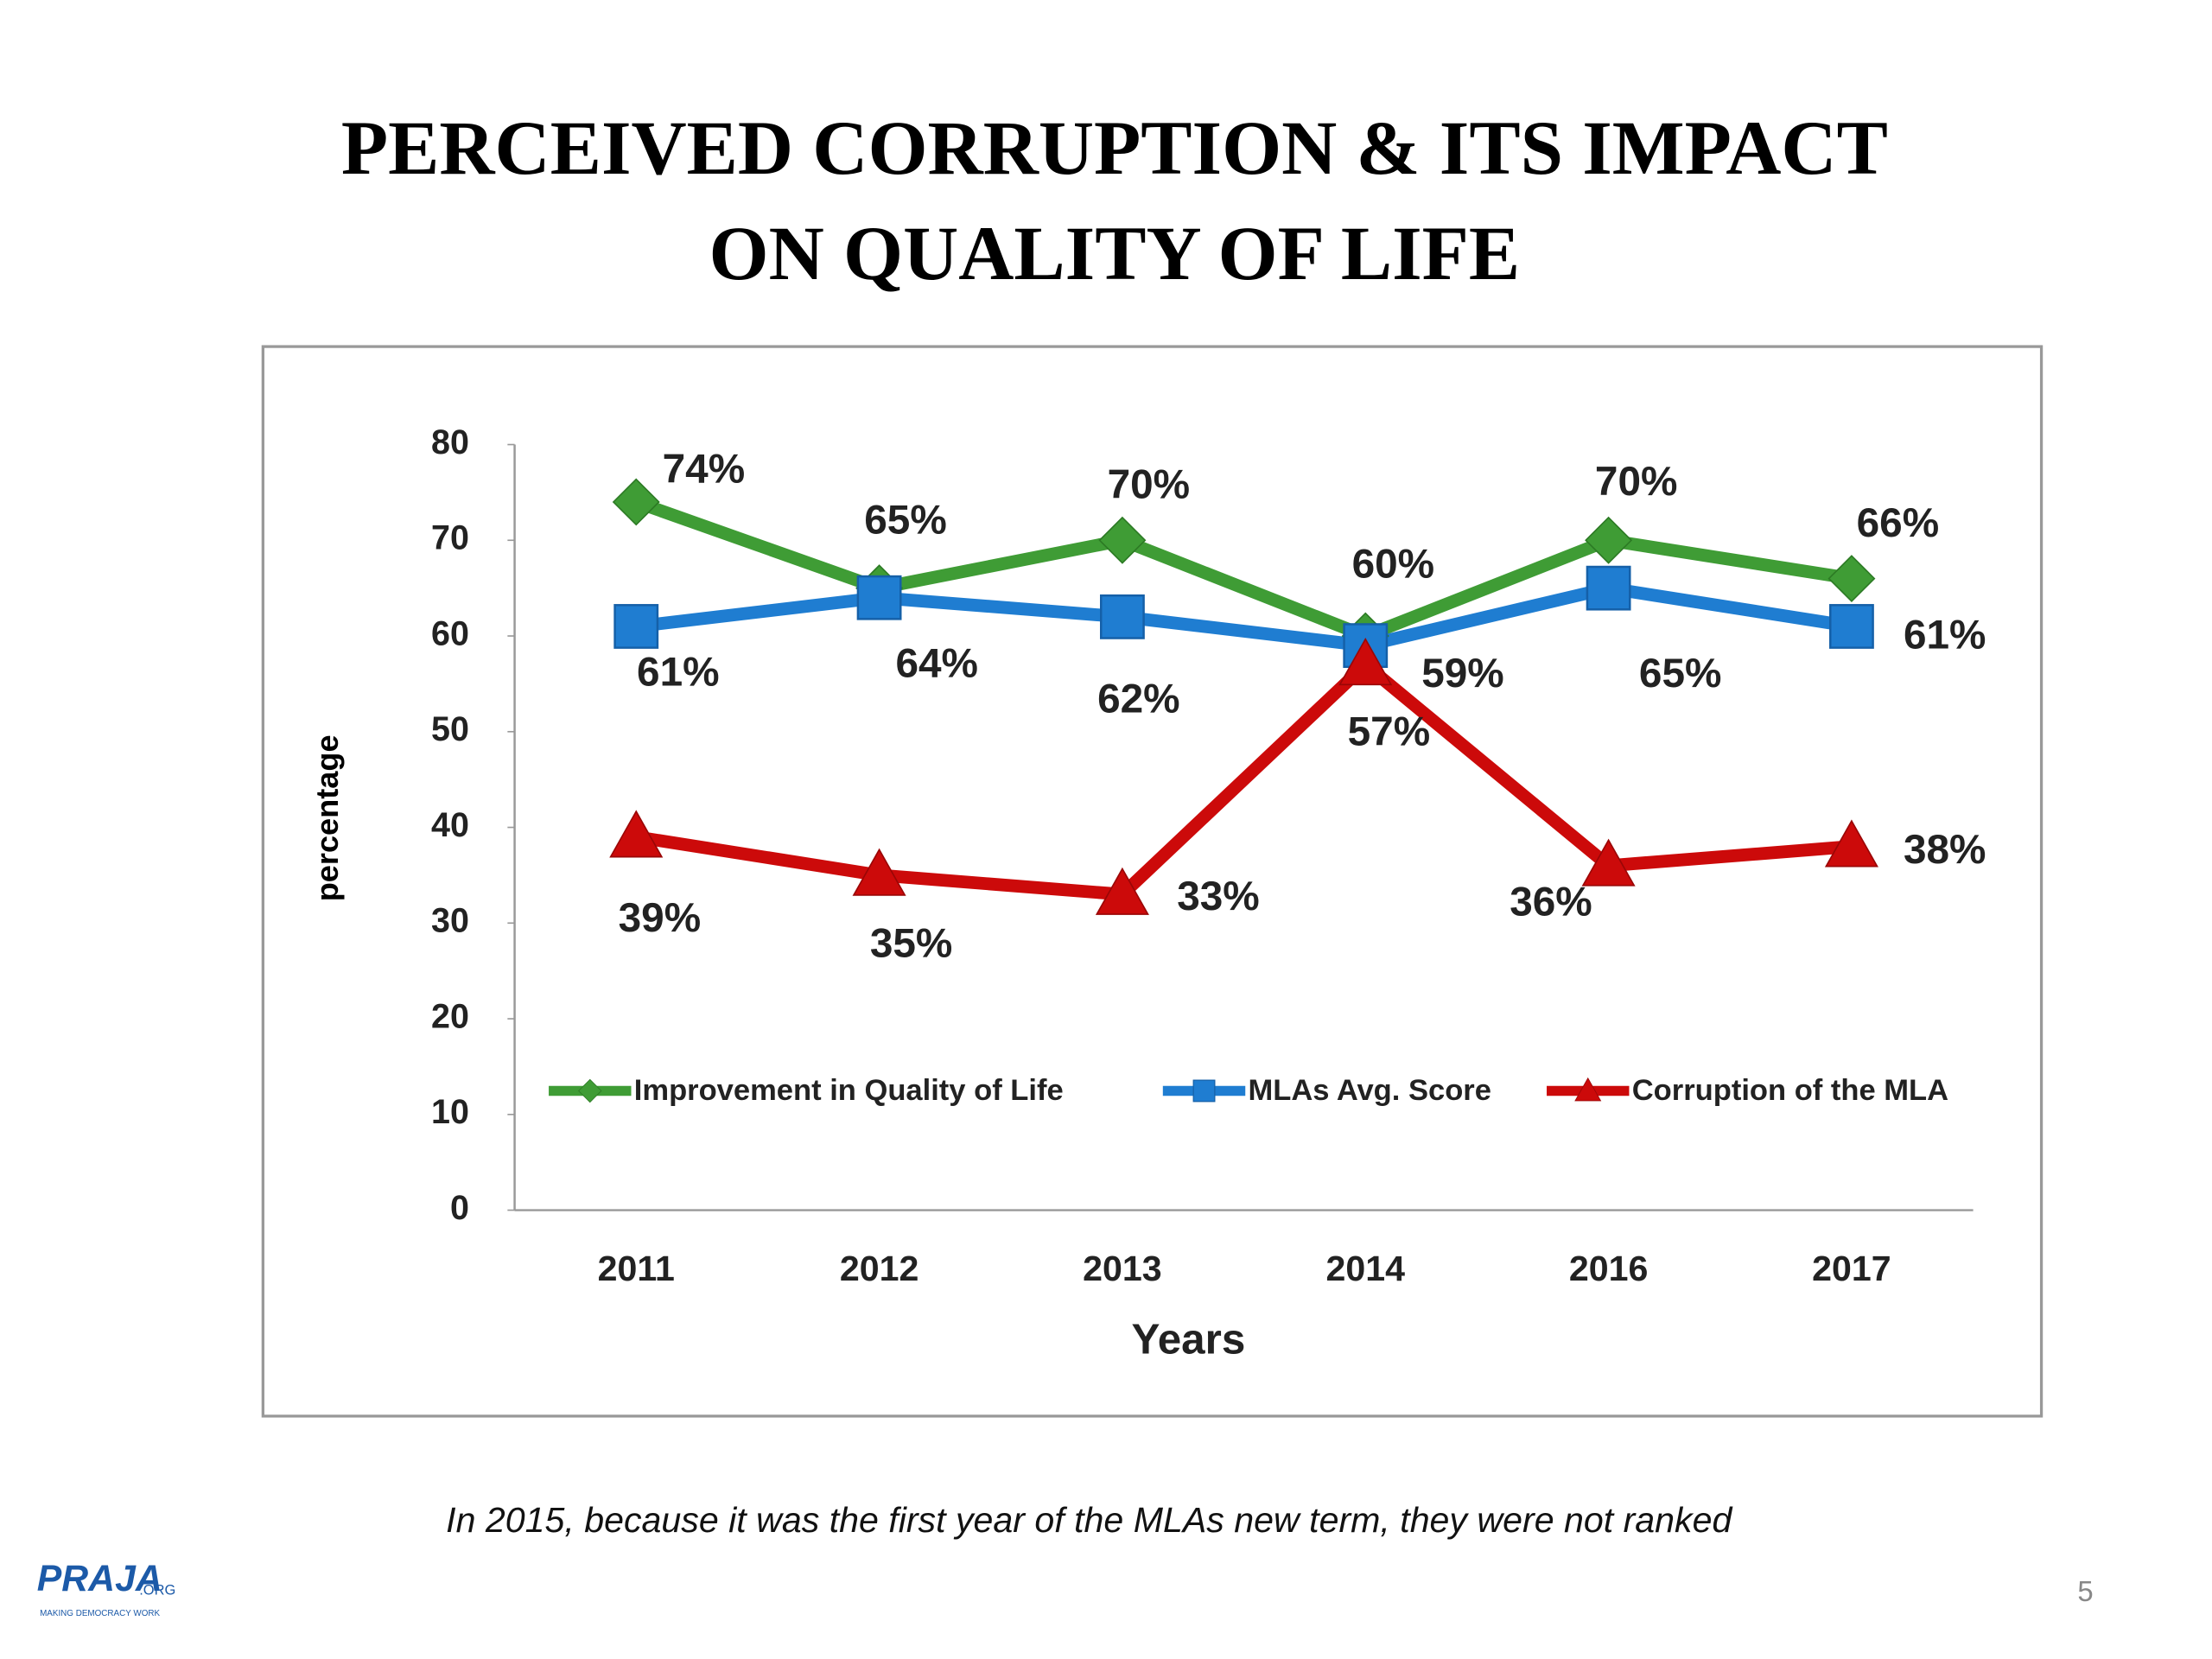 The image size is (2212, 1659). I want to click on y-tick-label: 10, so click(450, 1112).